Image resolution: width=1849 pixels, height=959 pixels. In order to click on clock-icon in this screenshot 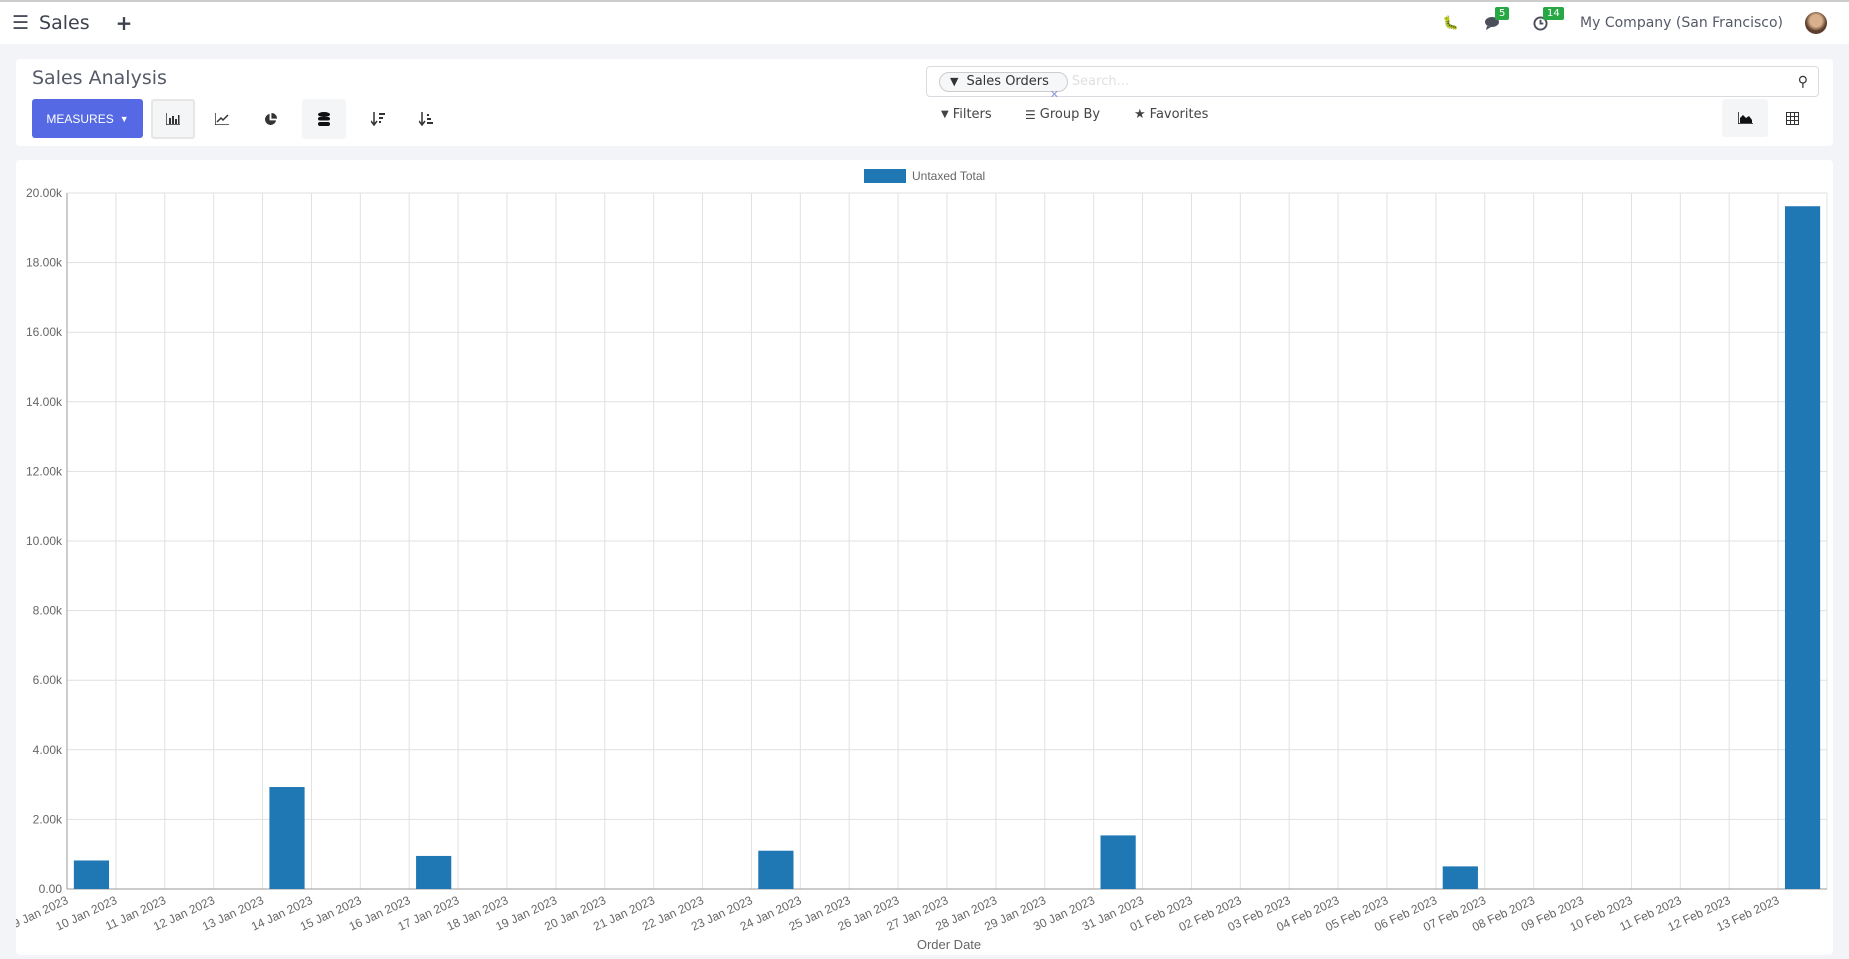, I will do `click(1540, 23)`.